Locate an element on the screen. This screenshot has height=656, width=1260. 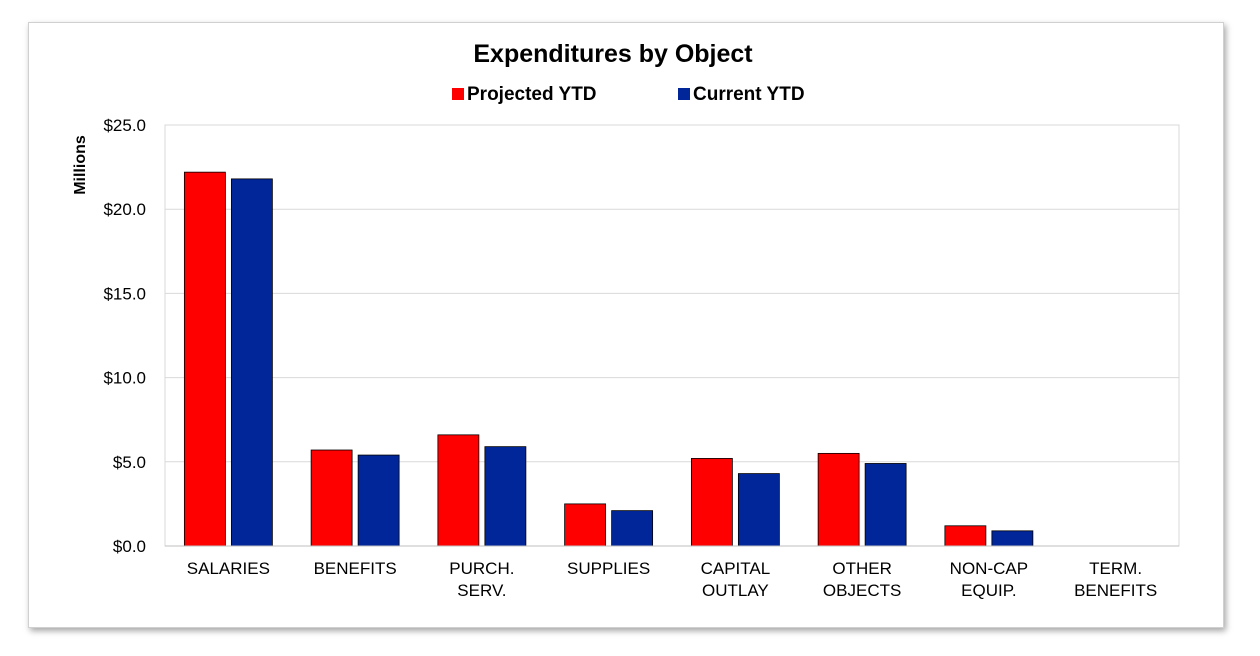
y-axis-label: Millions is located at coordinates (80, 165).